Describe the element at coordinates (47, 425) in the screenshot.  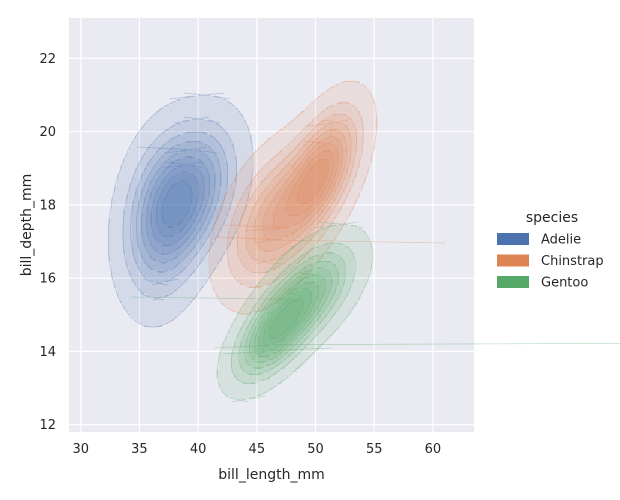
I see `y-tick-label: 12` at that location.